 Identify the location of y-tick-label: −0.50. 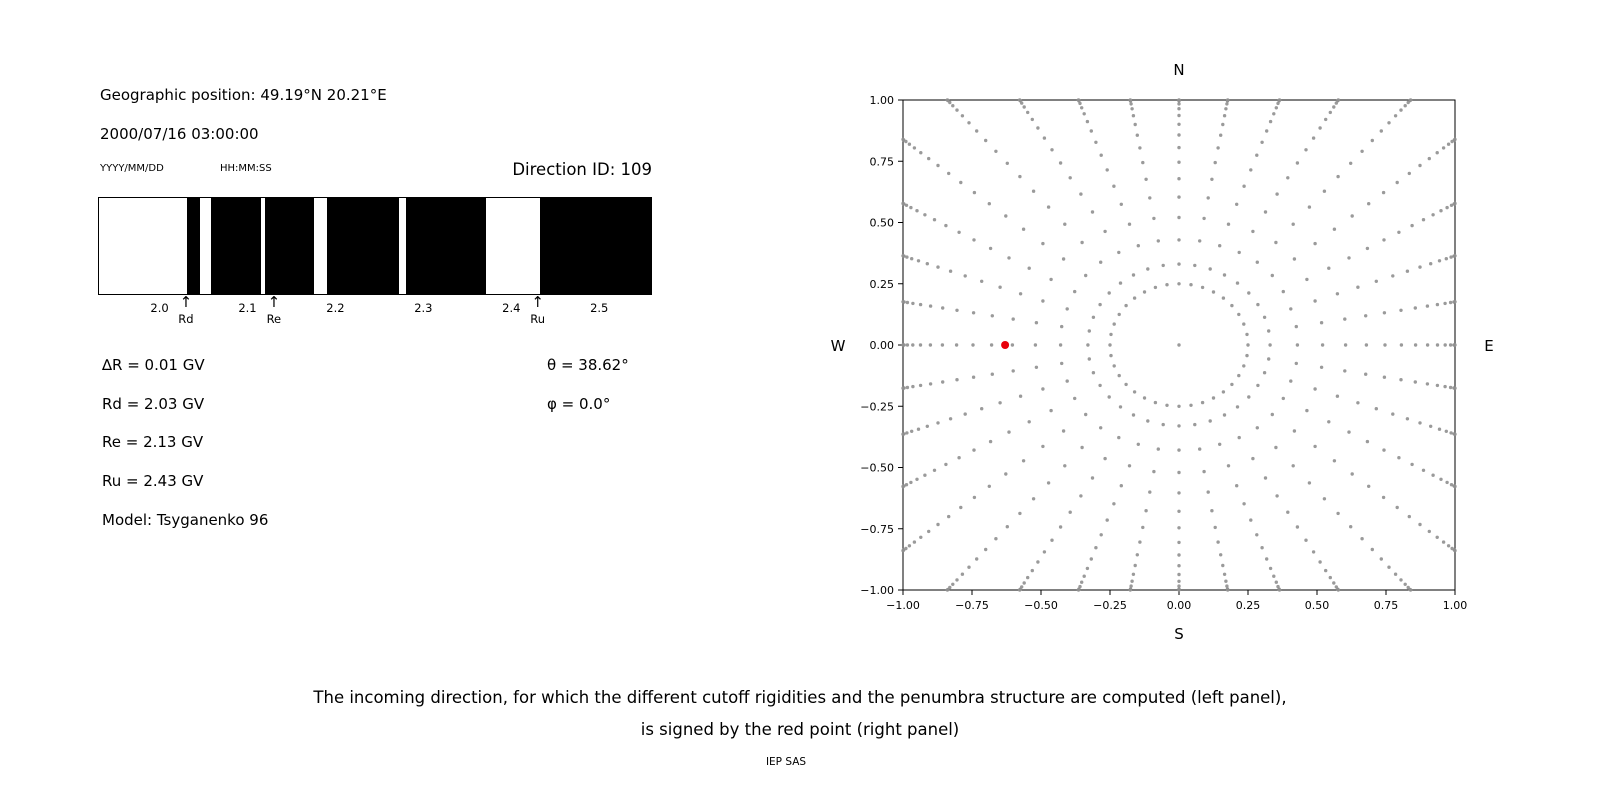
(877, 468).